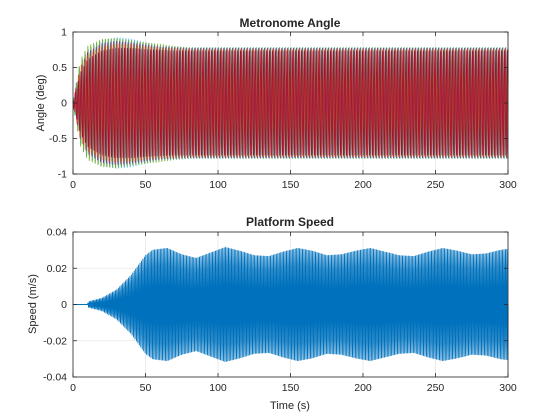  Describe the element at coordinates (33, 304) in the screenshot. I see `speed-ylabel: Speed (m/s)` at that location.